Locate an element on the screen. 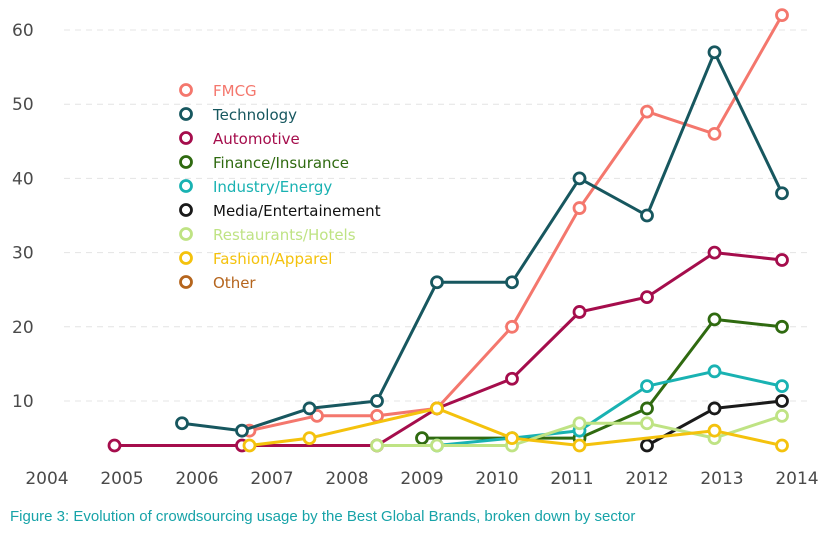 This screenshot has height=533, width=825. y-tick-label: 10 is located at coordinates (23, 402).